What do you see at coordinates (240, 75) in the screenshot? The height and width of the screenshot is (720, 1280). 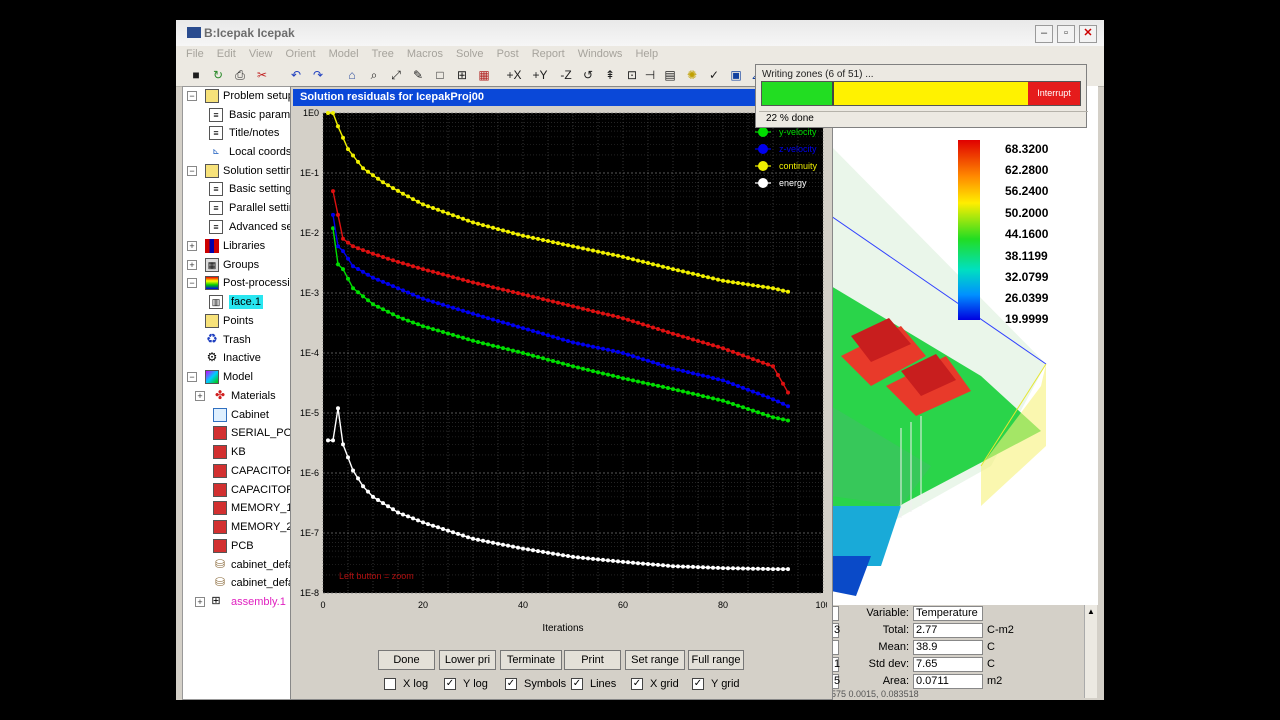 I see `print-icon: ⎙` at bounding box center [240, 75].